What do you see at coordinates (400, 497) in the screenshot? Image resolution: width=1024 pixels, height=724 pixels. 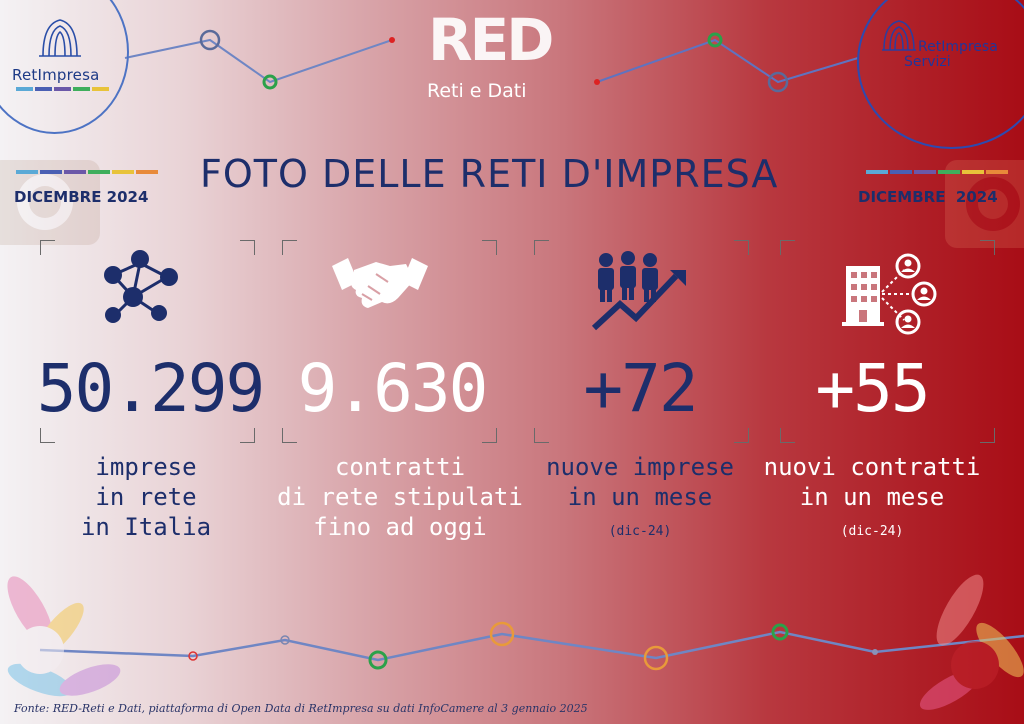 I see `stat-description-contratti: contratti di rete stipulati fino ad oggi` at bounding box center [400, 497].